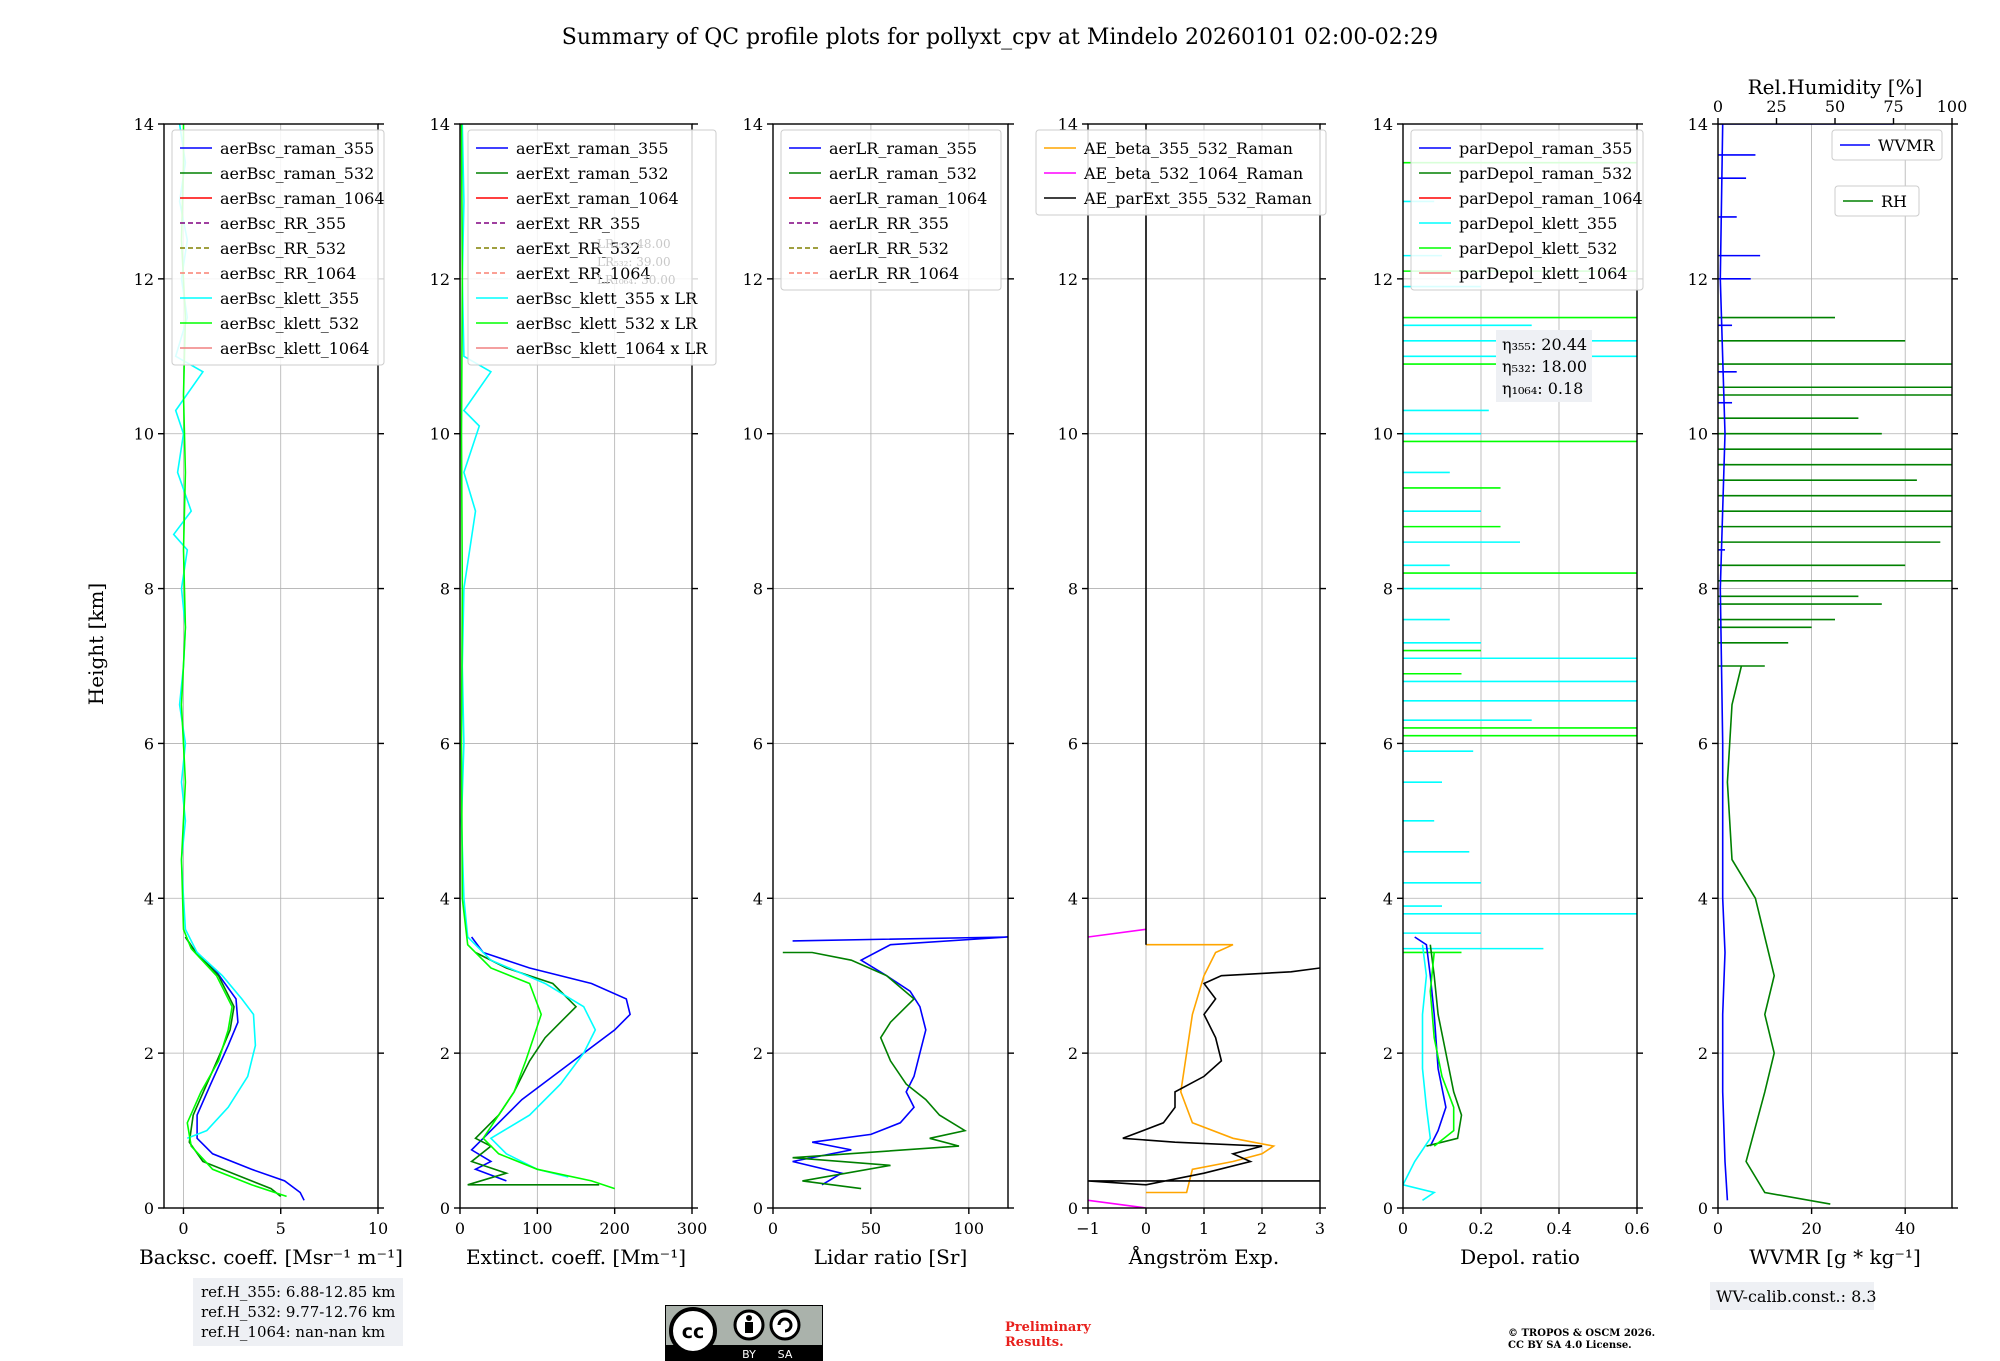 This screenshot has height=1361, width=2000. Describe the element at coordinates (1558, 1228) in the screenshot. I see `x-tick-label: 0.4` at that location.